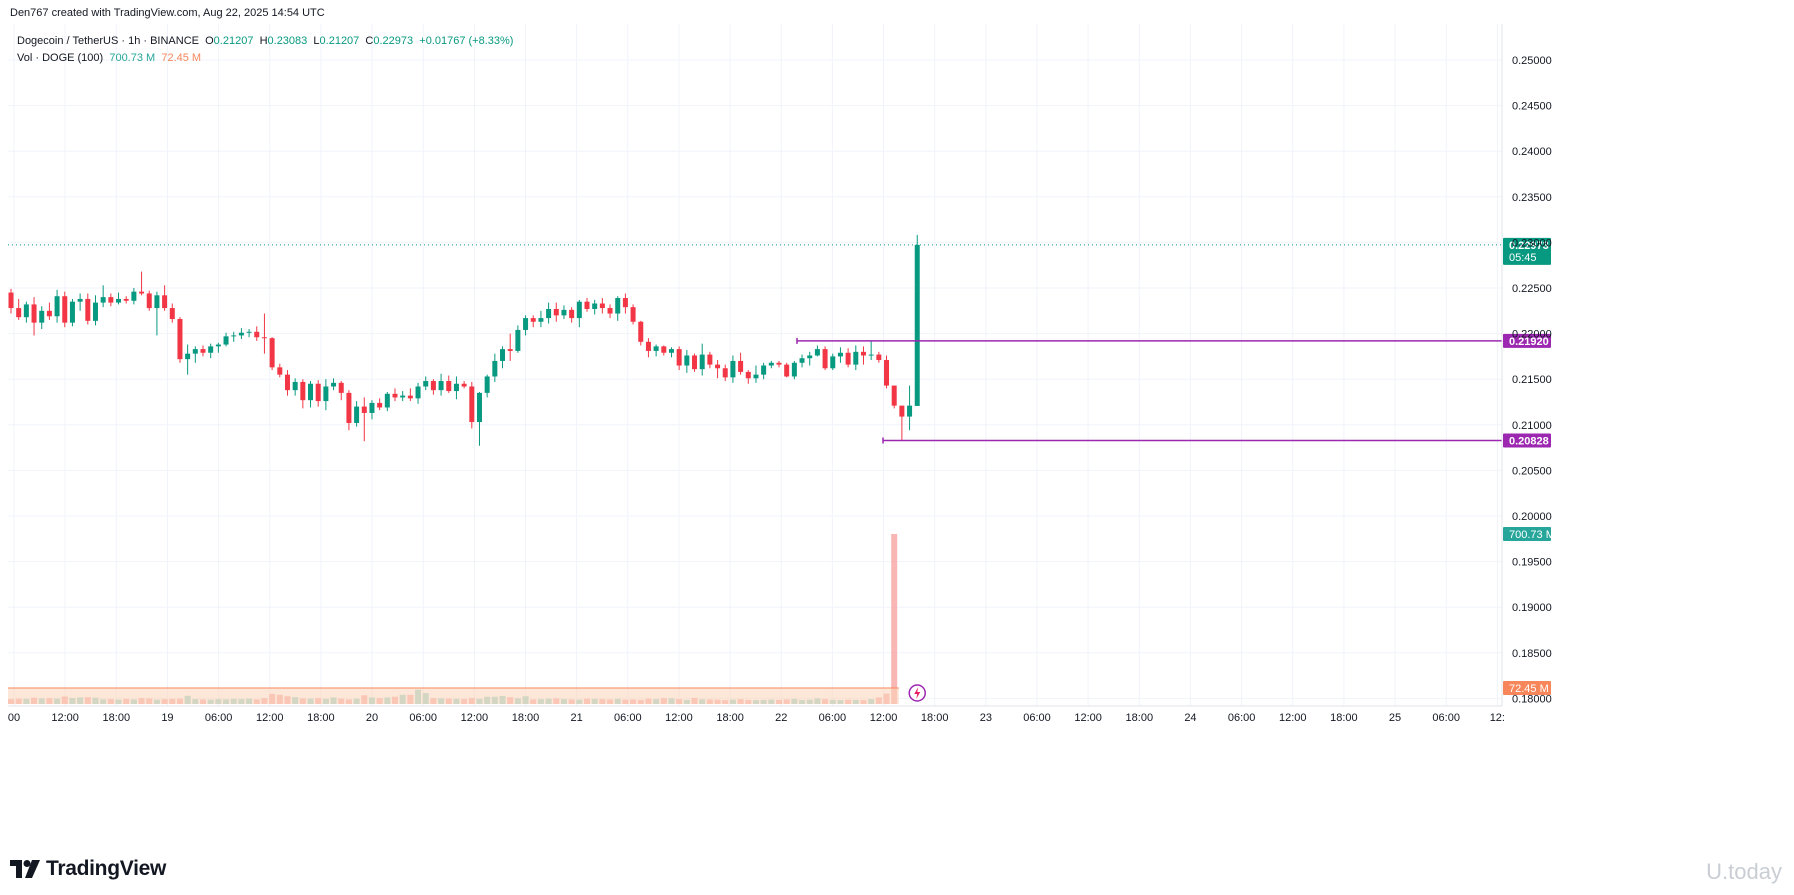 The height and width of the screenshot is (895, 1794). Describe the element at coordinates (88, 869) in the screenshot. I see `tradingview-logo: TradingView` at that location.